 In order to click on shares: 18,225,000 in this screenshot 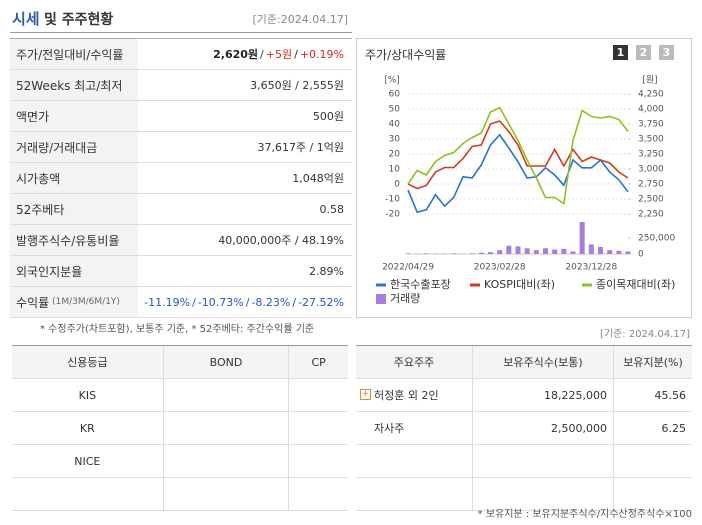, I will do `click(543, 395)`.